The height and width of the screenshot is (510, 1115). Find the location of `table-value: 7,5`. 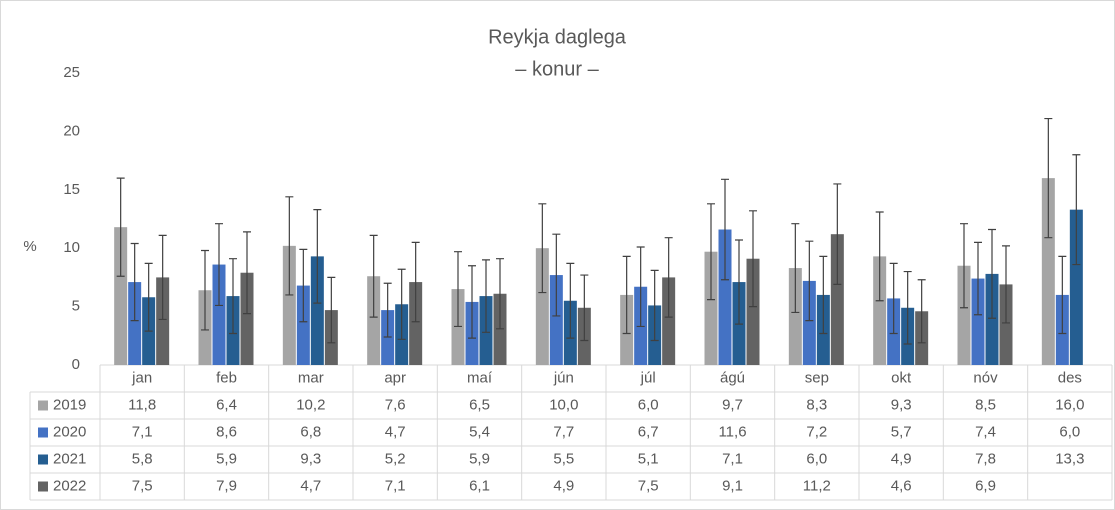

table-value: 7,5 is located at coordinates (142, 485).